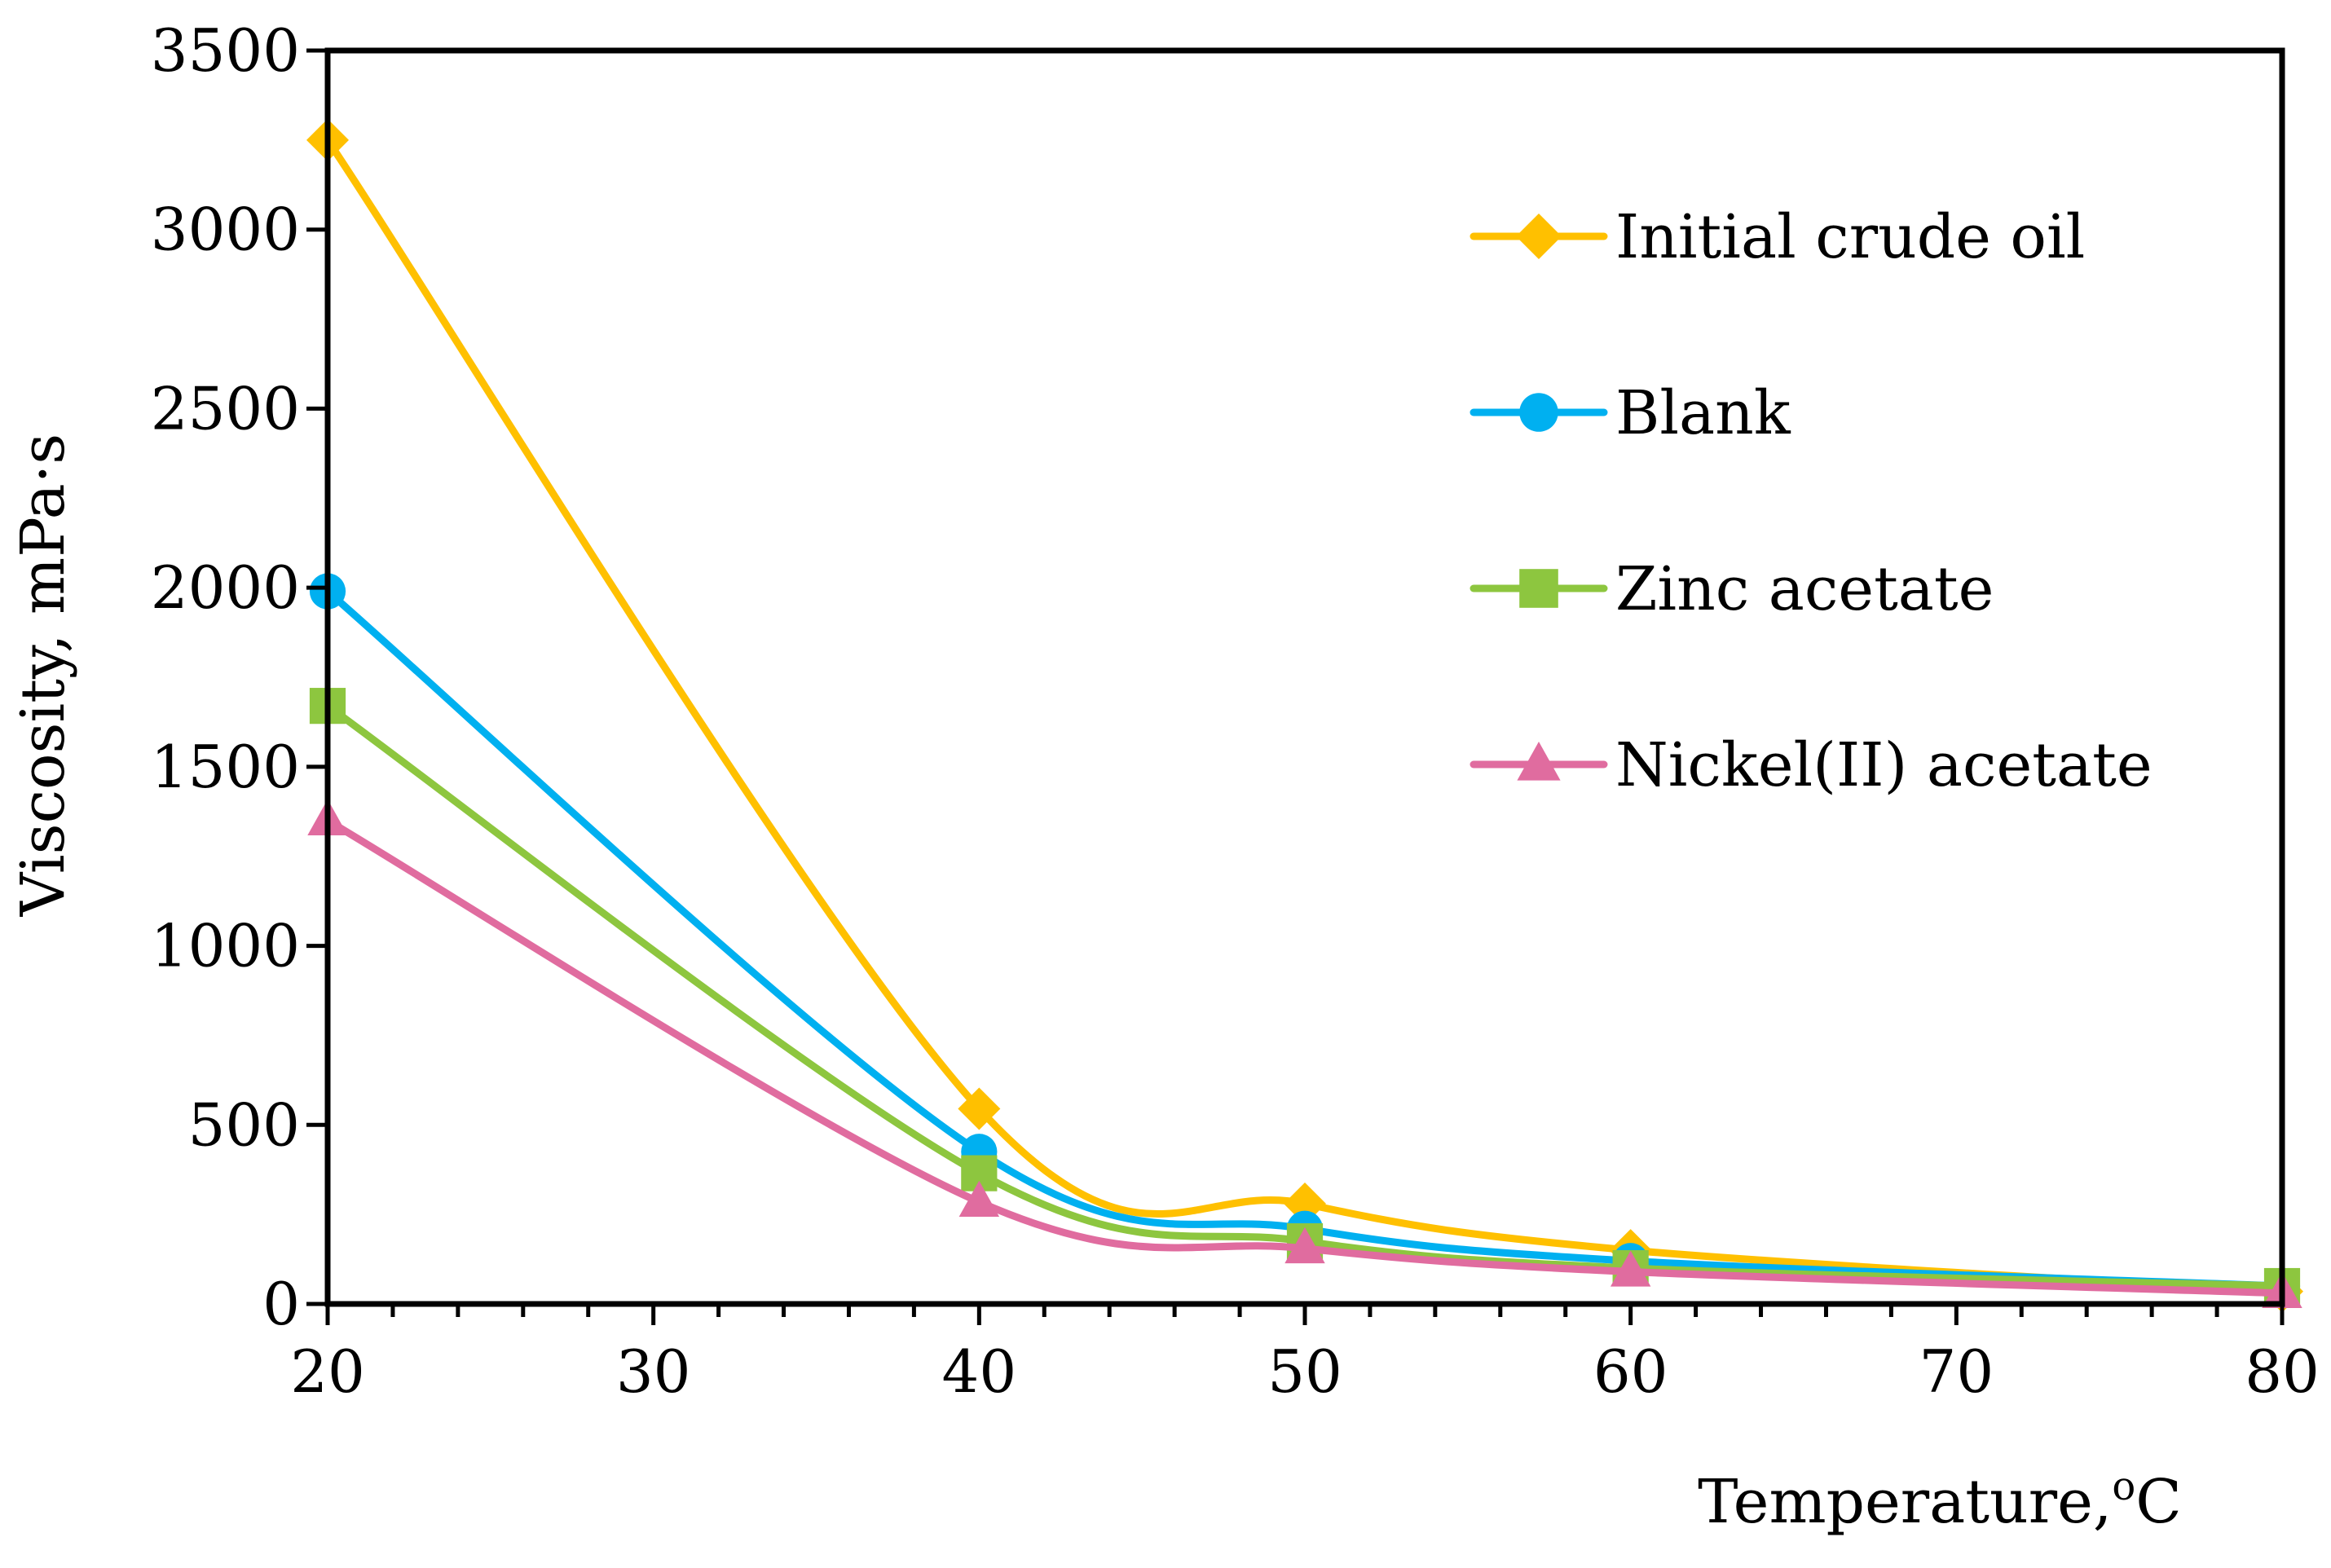  I want to click on legend-marker-square, so click(1539, 588).